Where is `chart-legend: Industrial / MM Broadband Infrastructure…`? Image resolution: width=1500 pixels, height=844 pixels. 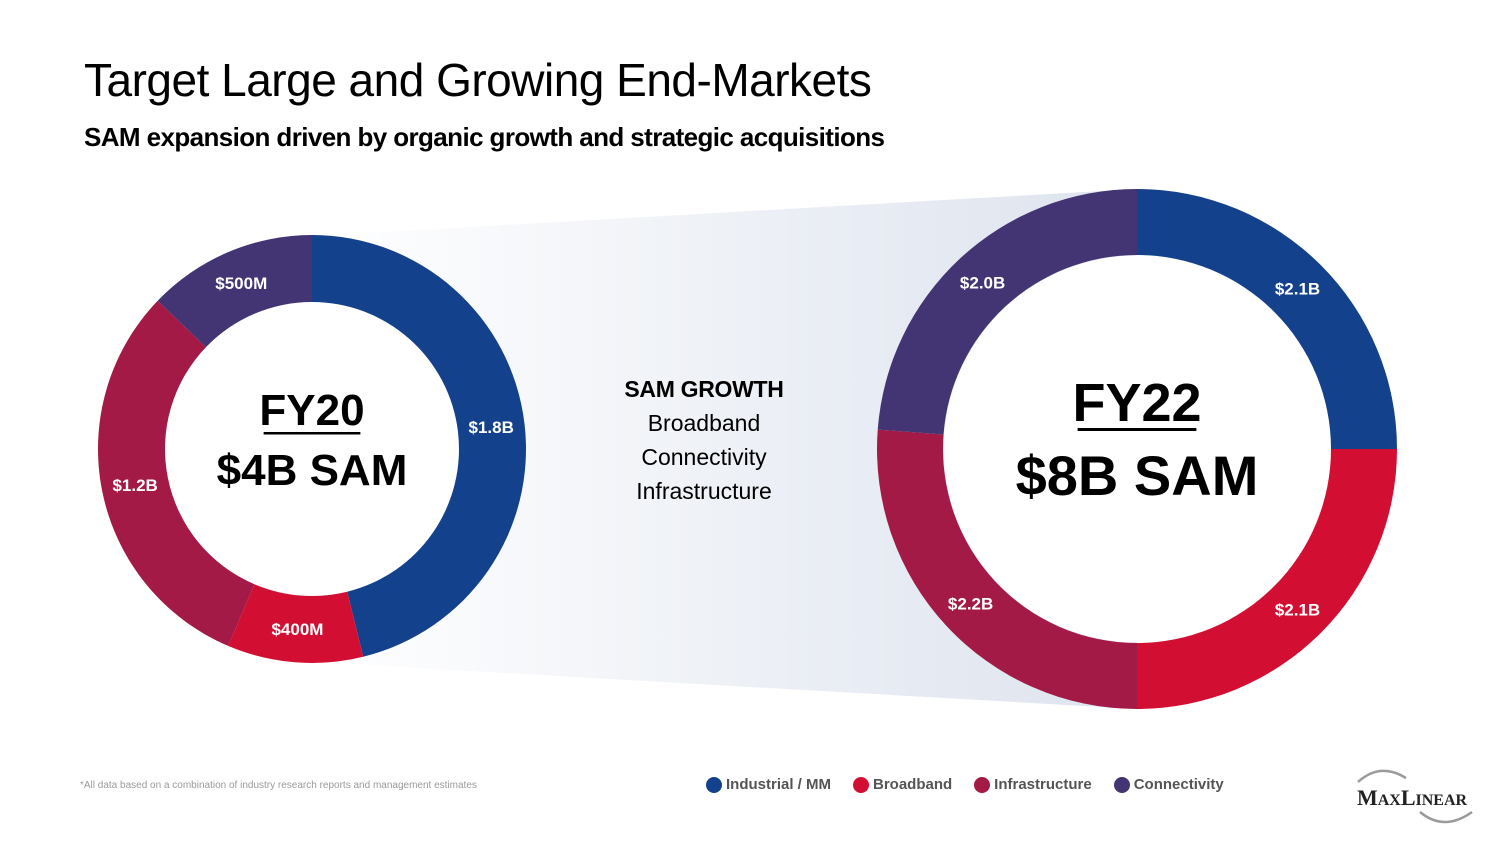 chart-legend: Industrial / MM Broadband Infrastructure… is located at coordinates (965, 784).